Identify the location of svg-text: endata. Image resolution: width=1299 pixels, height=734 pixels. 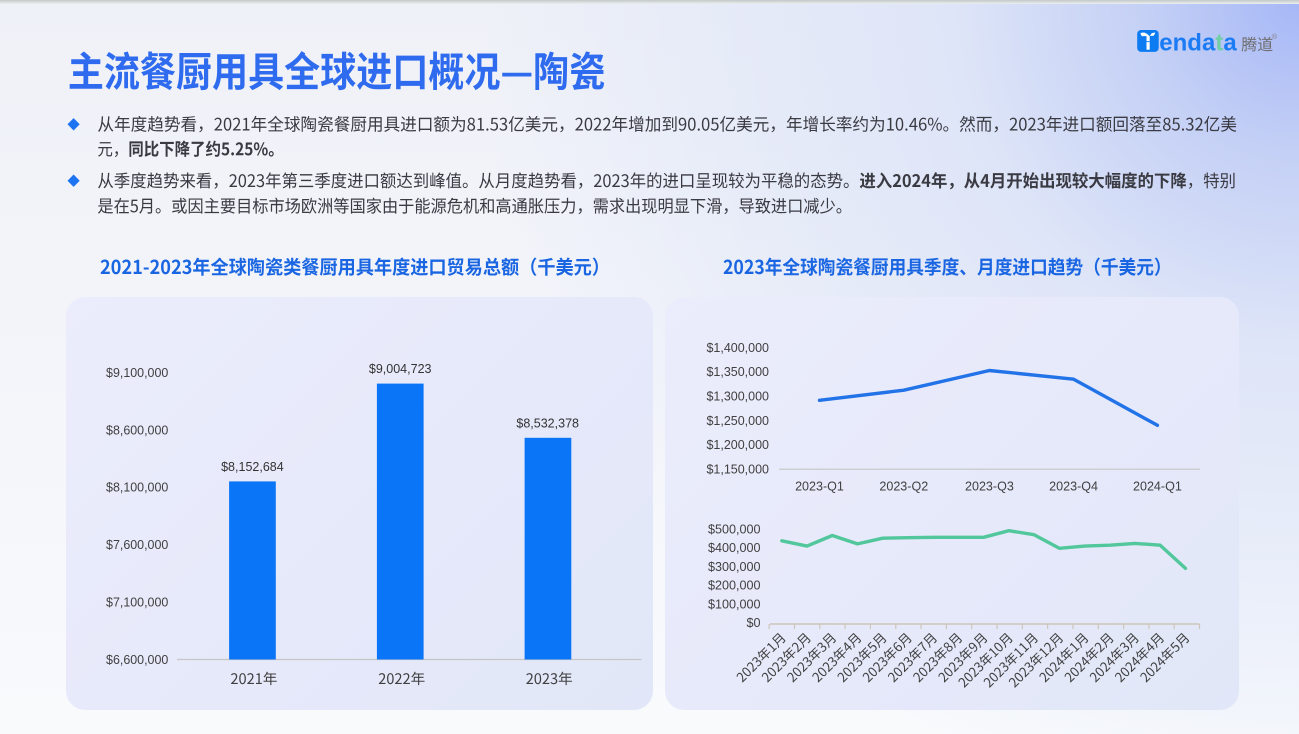
(1198, 42).